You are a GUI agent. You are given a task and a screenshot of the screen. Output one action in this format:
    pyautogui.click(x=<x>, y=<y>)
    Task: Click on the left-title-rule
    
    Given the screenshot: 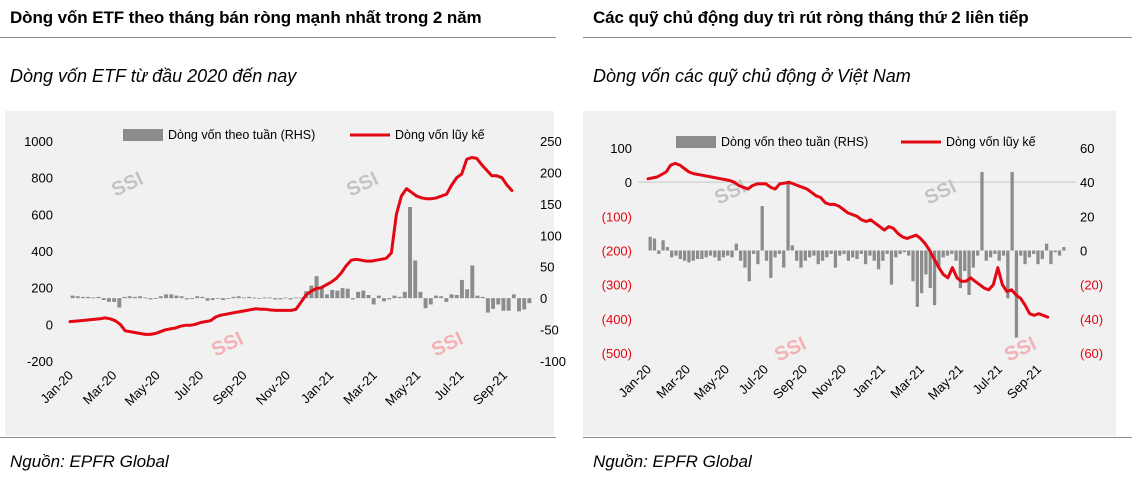 What is the action you would take?
    pyautogui.click(x=278, y=37)
    